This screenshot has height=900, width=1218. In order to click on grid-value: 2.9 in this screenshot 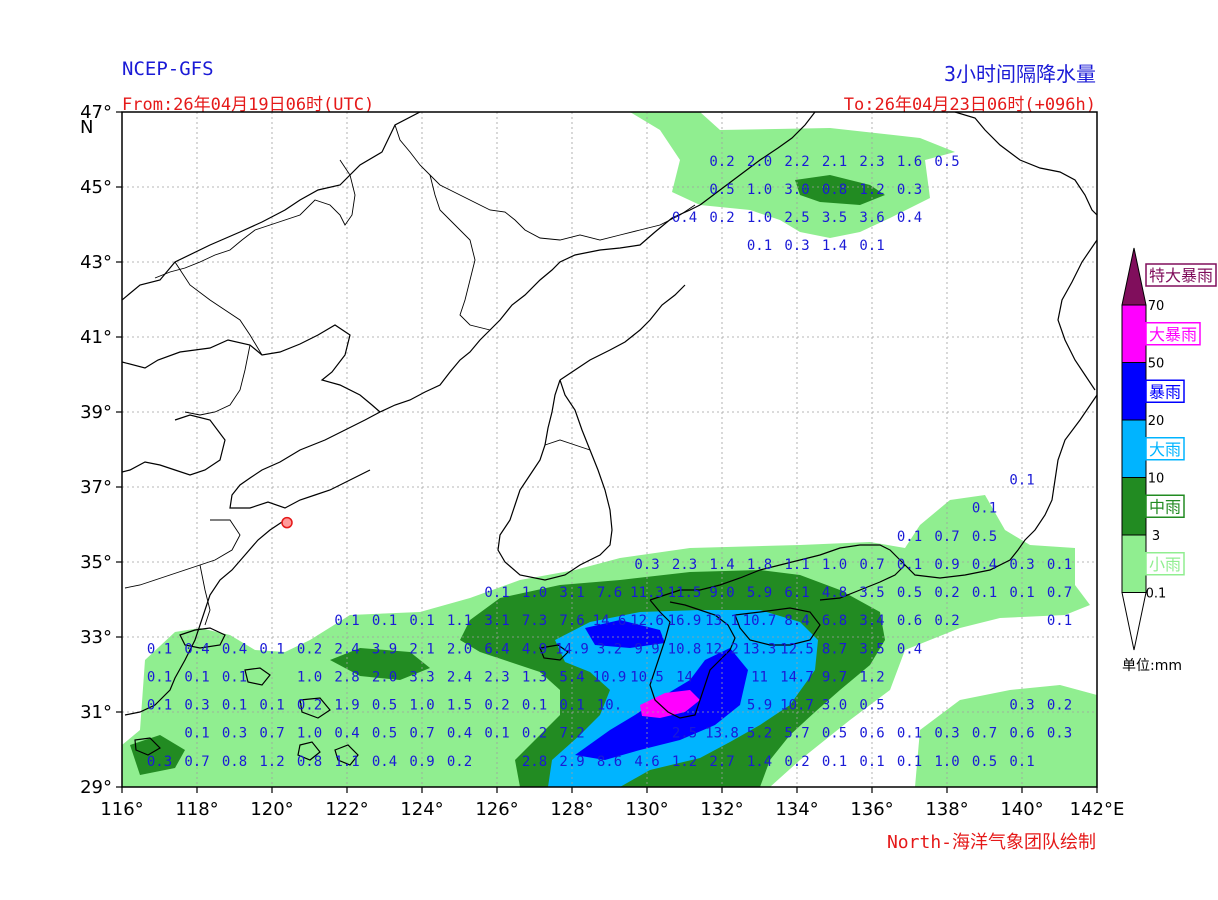, I will do `click(571, 762)`.